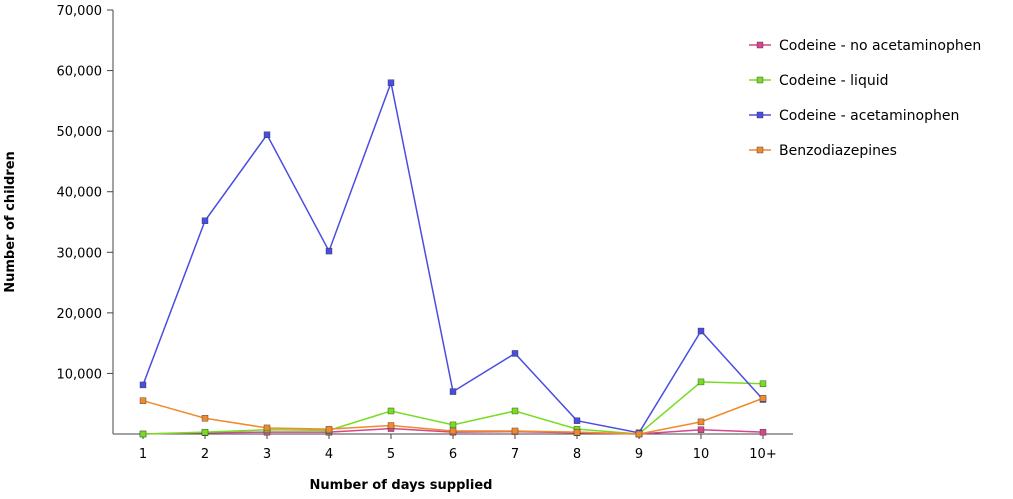  What do you see at coordinates (838, 151) in the screenshot?
I see `legend-label: Benzodiazepines` at bounding box center [838, 151].